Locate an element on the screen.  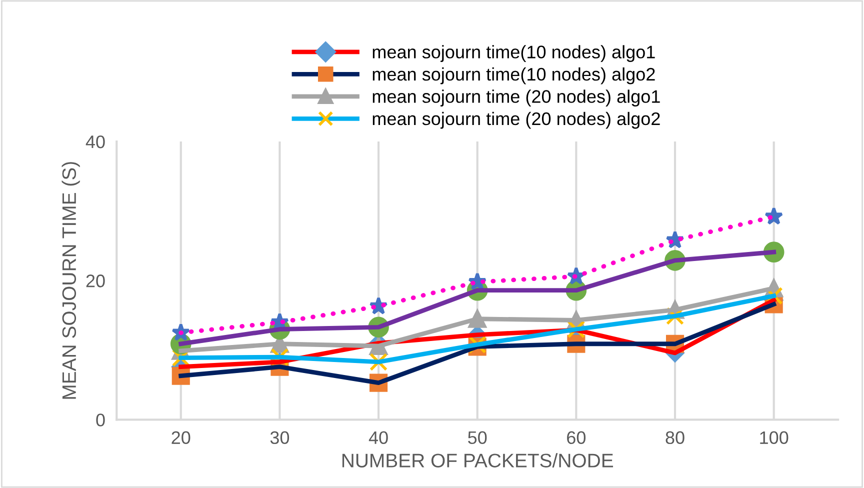
y-tick-label: 20 is located at coordinates (95, 281).